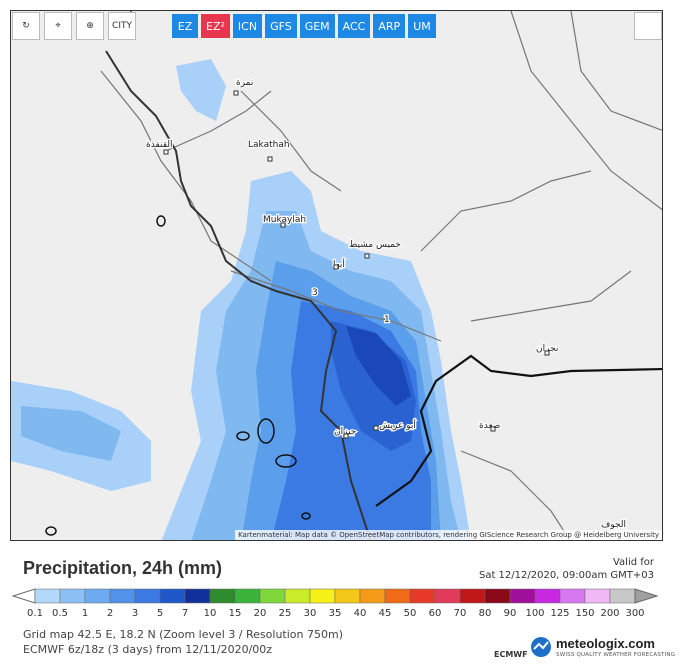  Describe the element at coordinates (375, 245) in the screenshot. I see `place-label: خميس مشيط` at that location.